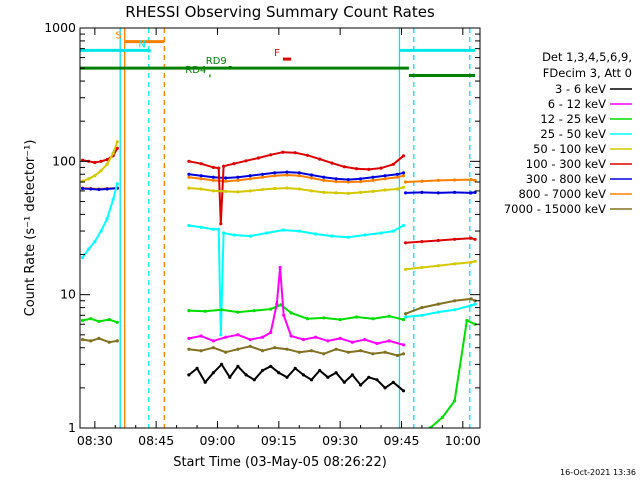 Image resolution: width=640 pixels, height=480 pixels. What do you see at coordinates (573, 119) in the screenshot?
I see `legend-entry-label: 12 - 25 keV` at bounding box center [573, 119].